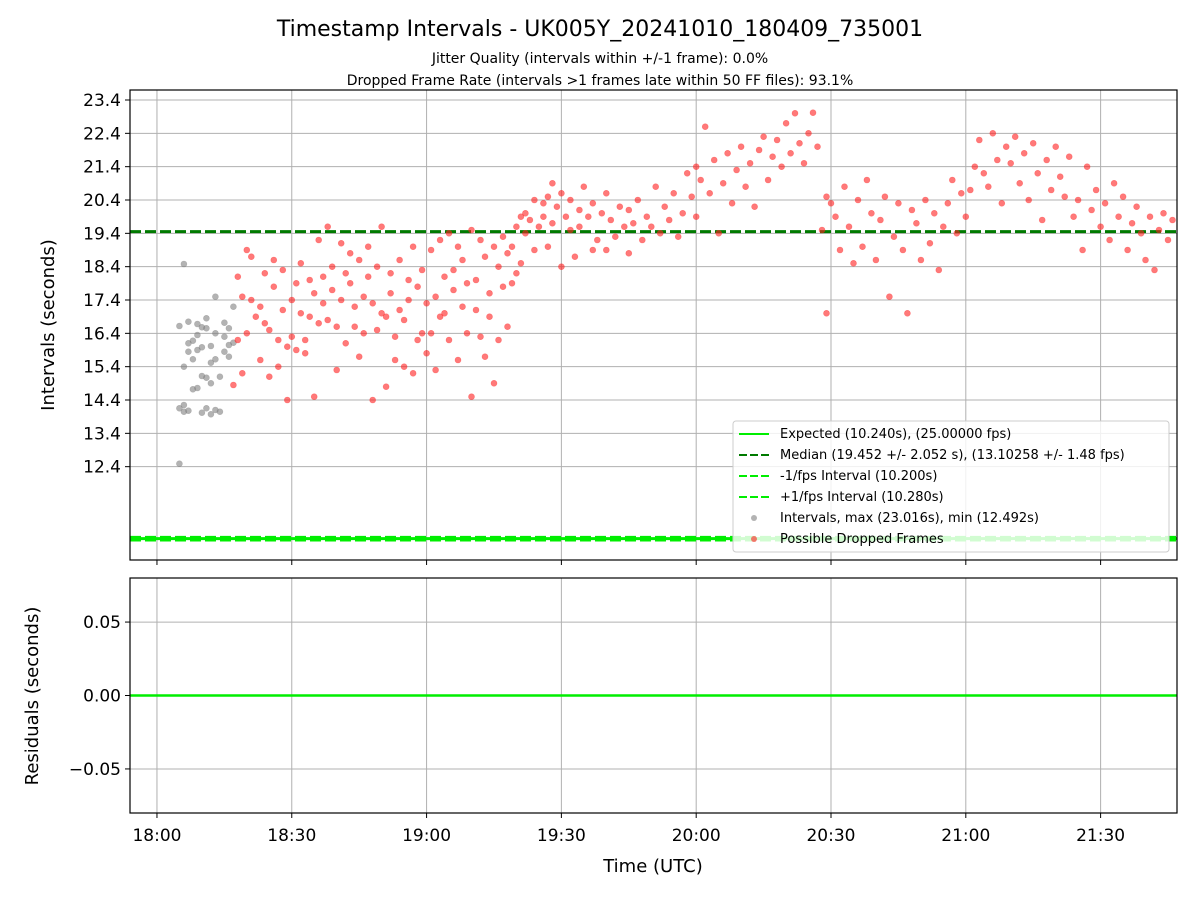 The width and height of the screenshot is (1200, 900). I want to click on x-tick-label: 18:00, so click(156, 836).